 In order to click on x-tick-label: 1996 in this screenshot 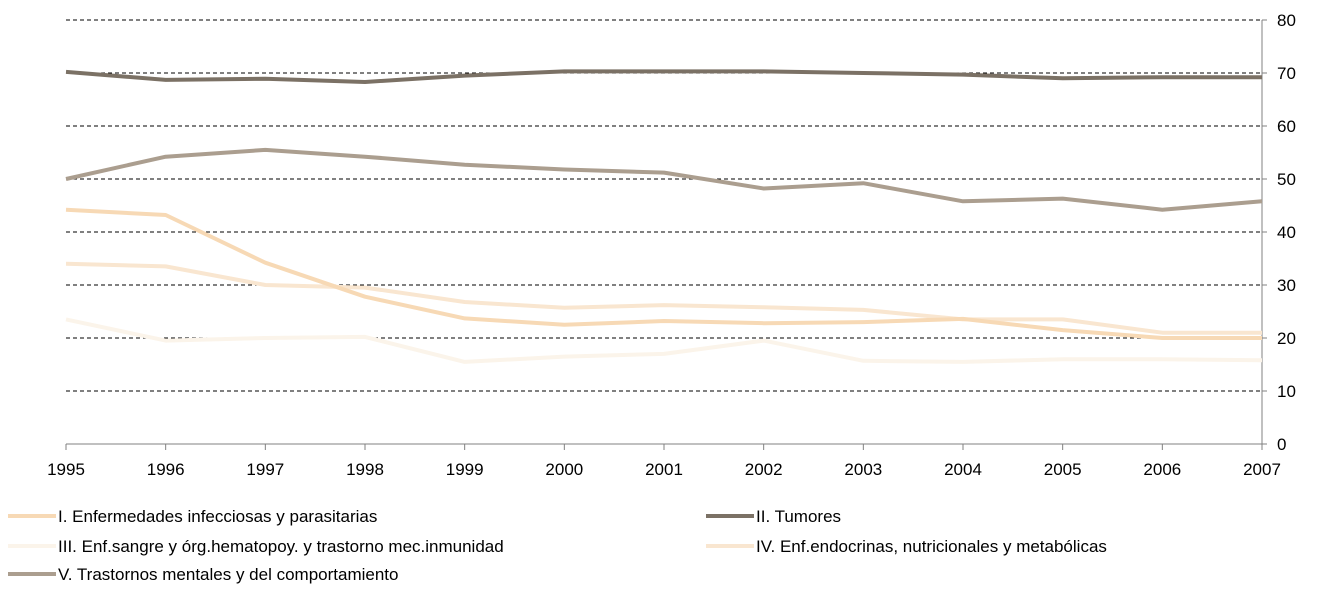, I will do `click(166, 469)`.